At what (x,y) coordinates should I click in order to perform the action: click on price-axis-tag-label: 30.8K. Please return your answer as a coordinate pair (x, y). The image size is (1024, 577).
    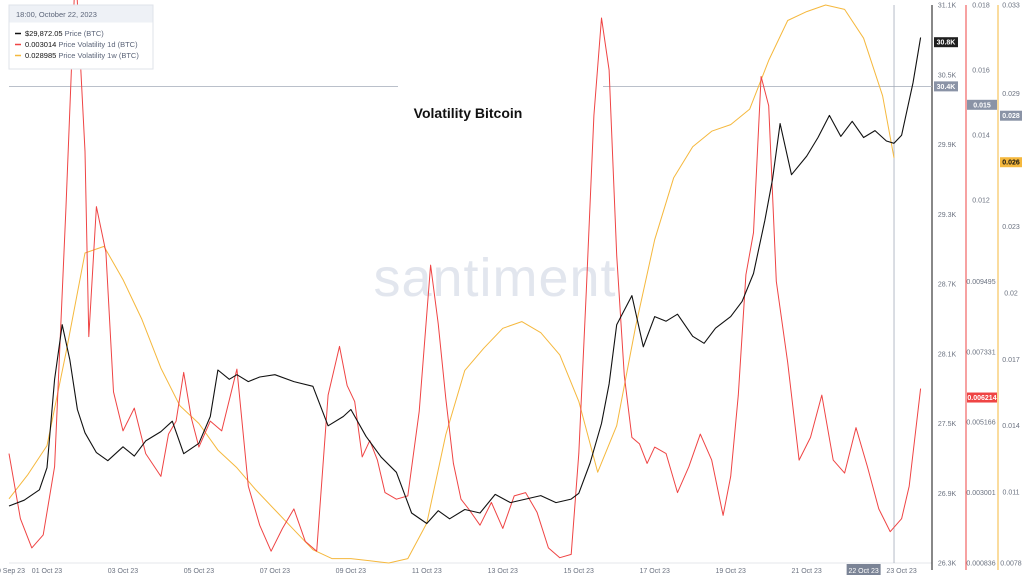
    Looking at the image, I should click on (946, 43).